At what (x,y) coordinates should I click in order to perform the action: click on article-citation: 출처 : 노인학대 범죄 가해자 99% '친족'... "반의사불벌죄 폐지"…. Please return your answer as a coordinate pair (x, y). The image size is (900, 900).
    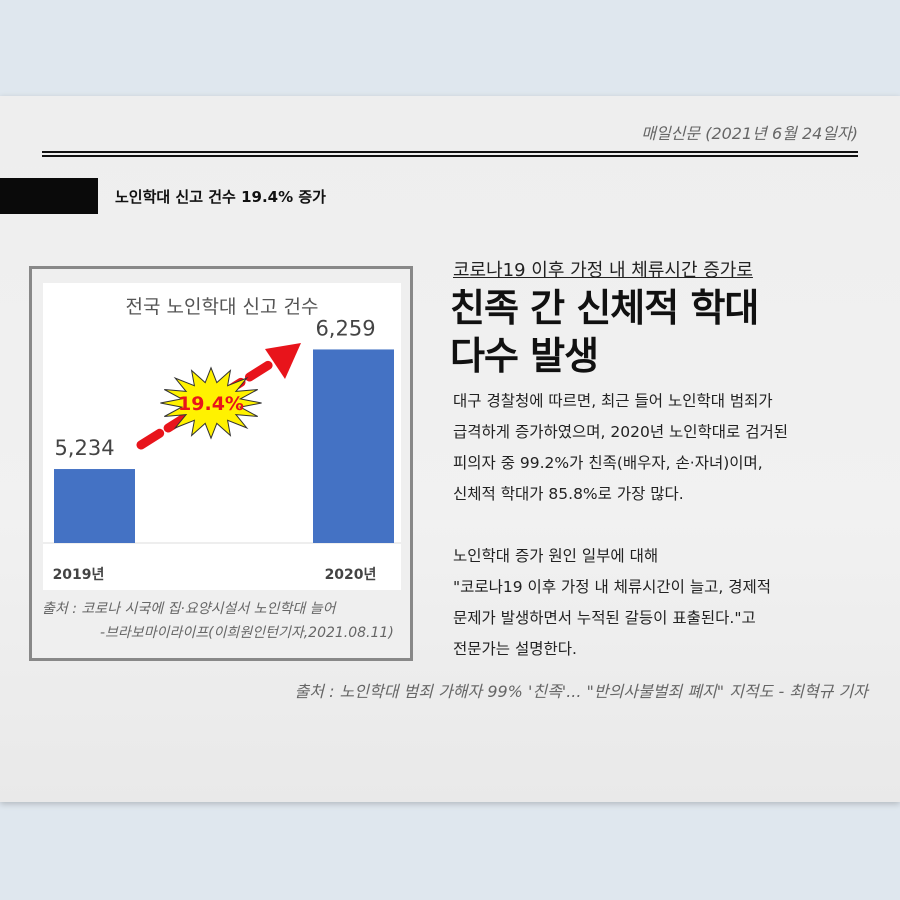
    Looking at the image, I should click on (581, 691).